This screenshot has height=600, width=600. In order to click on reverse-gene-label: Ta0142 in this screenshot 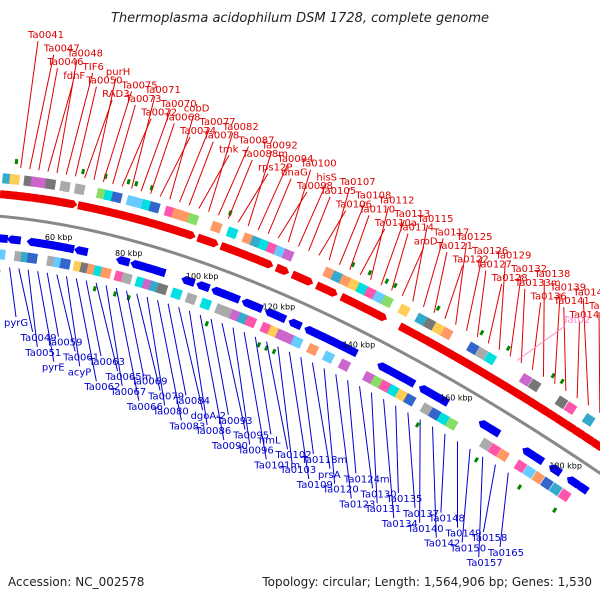, I will do `click(441, 544)`.